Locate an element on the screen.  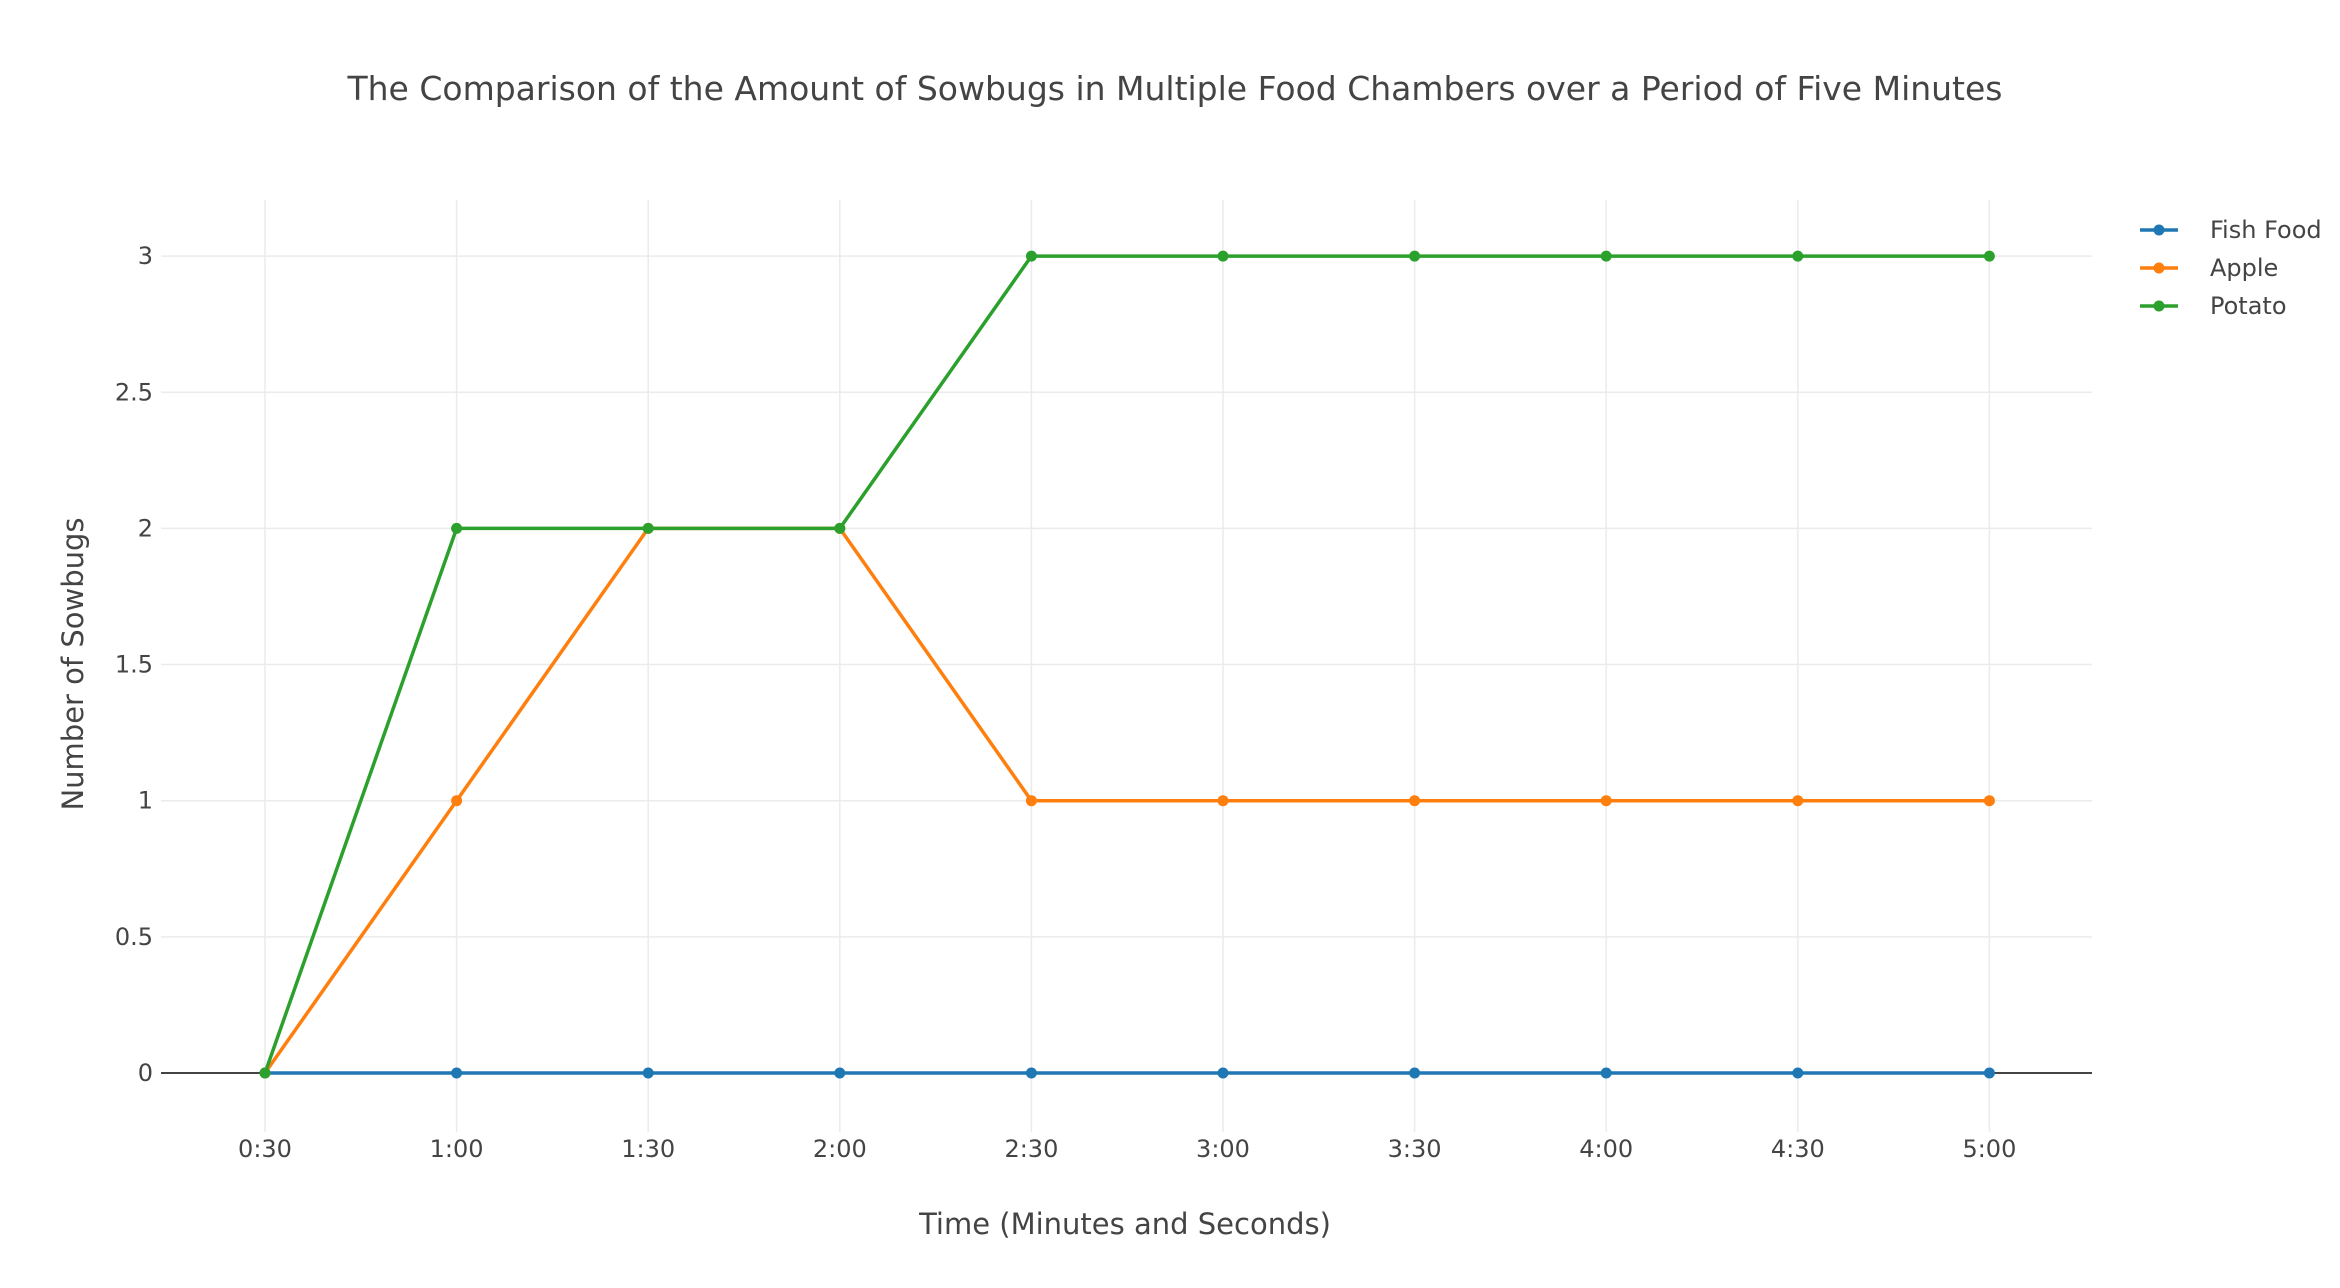
x-tick-label: 1:30 is located at coordinates (648, 1149).